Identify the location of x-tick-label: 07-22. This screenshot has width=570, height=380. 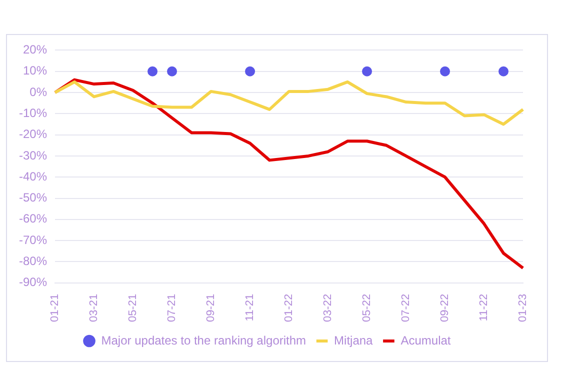
(406, 308).